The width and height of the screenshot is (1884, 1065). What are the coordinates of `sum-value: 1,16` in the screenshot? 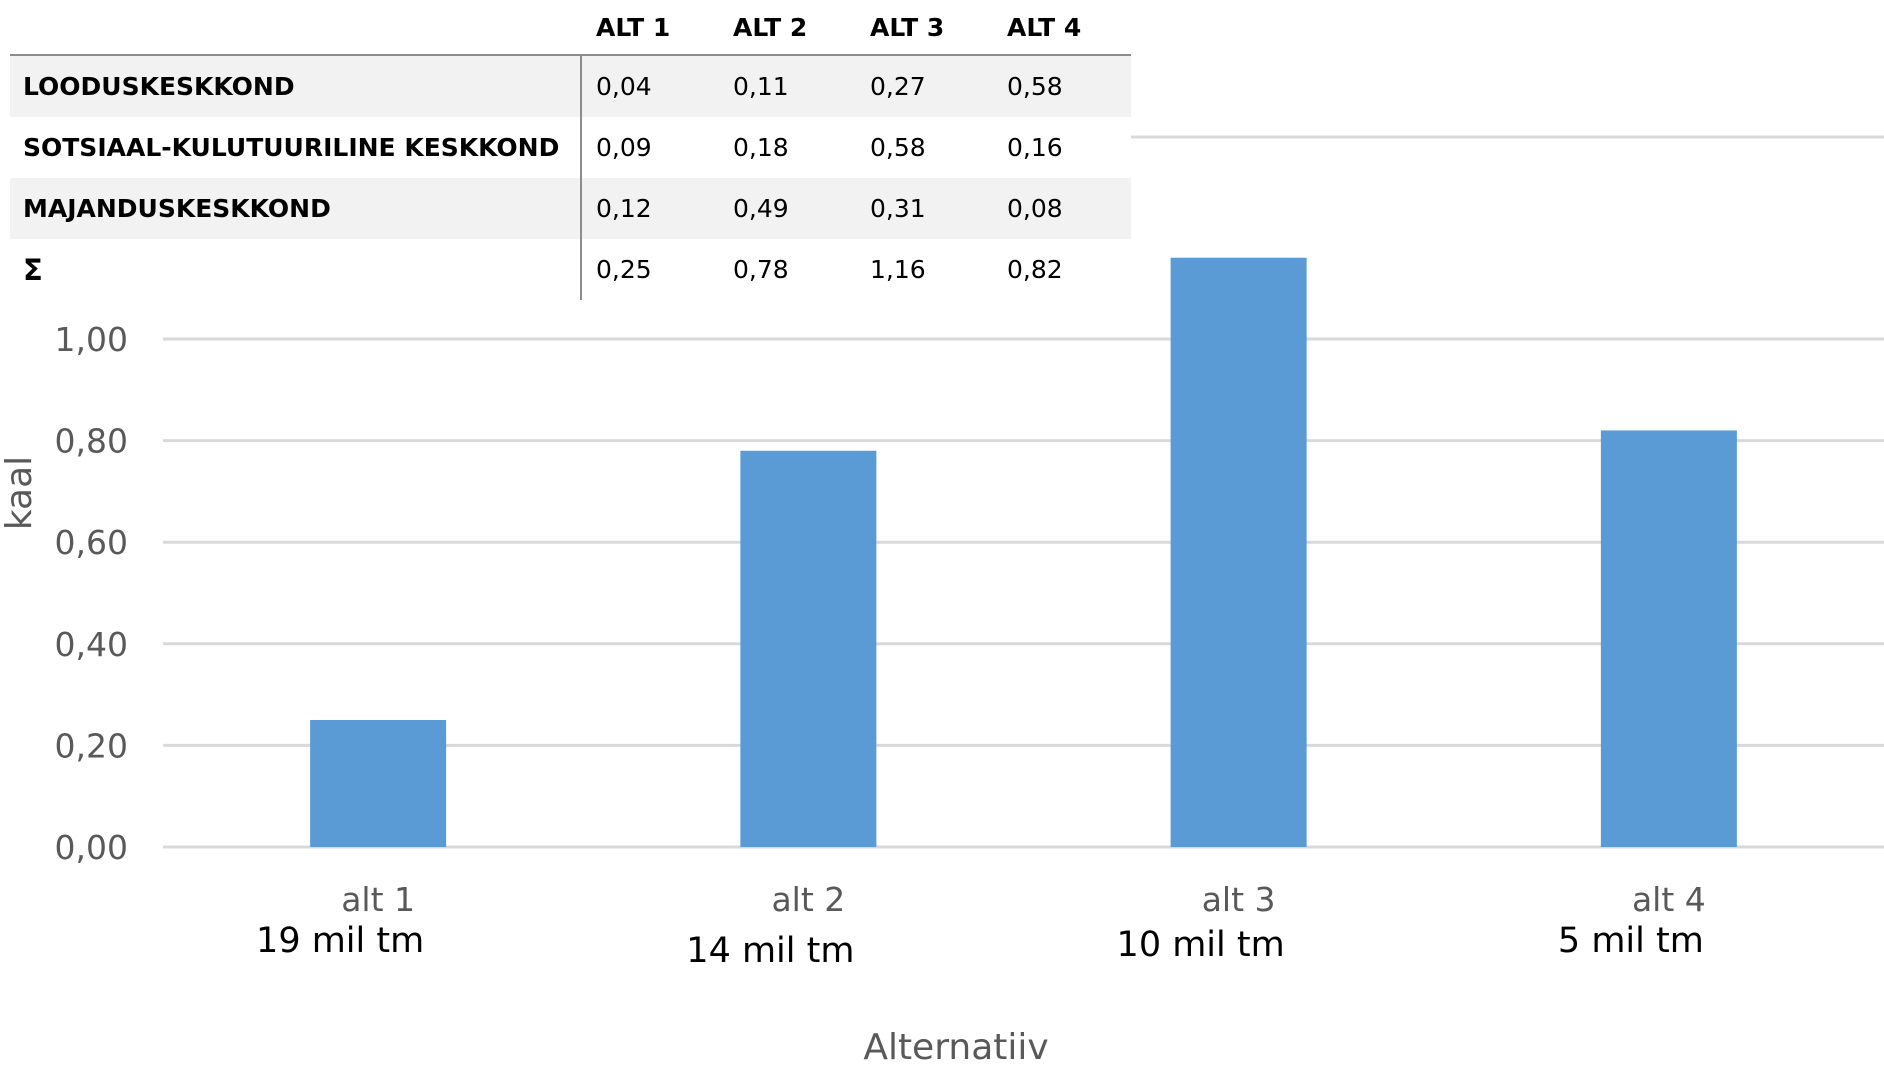 It's located at (898, 269).